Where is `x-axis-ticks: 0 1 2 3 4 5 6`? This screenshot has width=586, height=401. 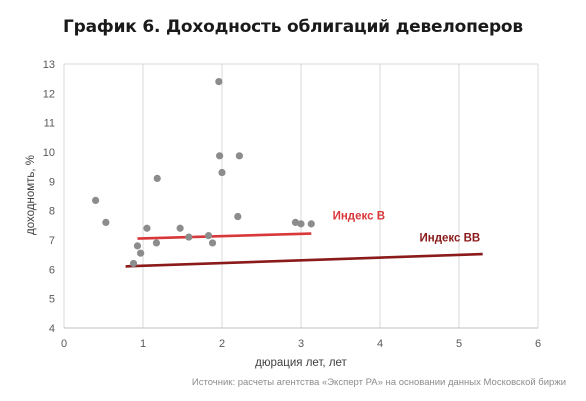 x-axis-ticks: 0 1 2 3 4 5 6 is located at coordinates (301, 344).